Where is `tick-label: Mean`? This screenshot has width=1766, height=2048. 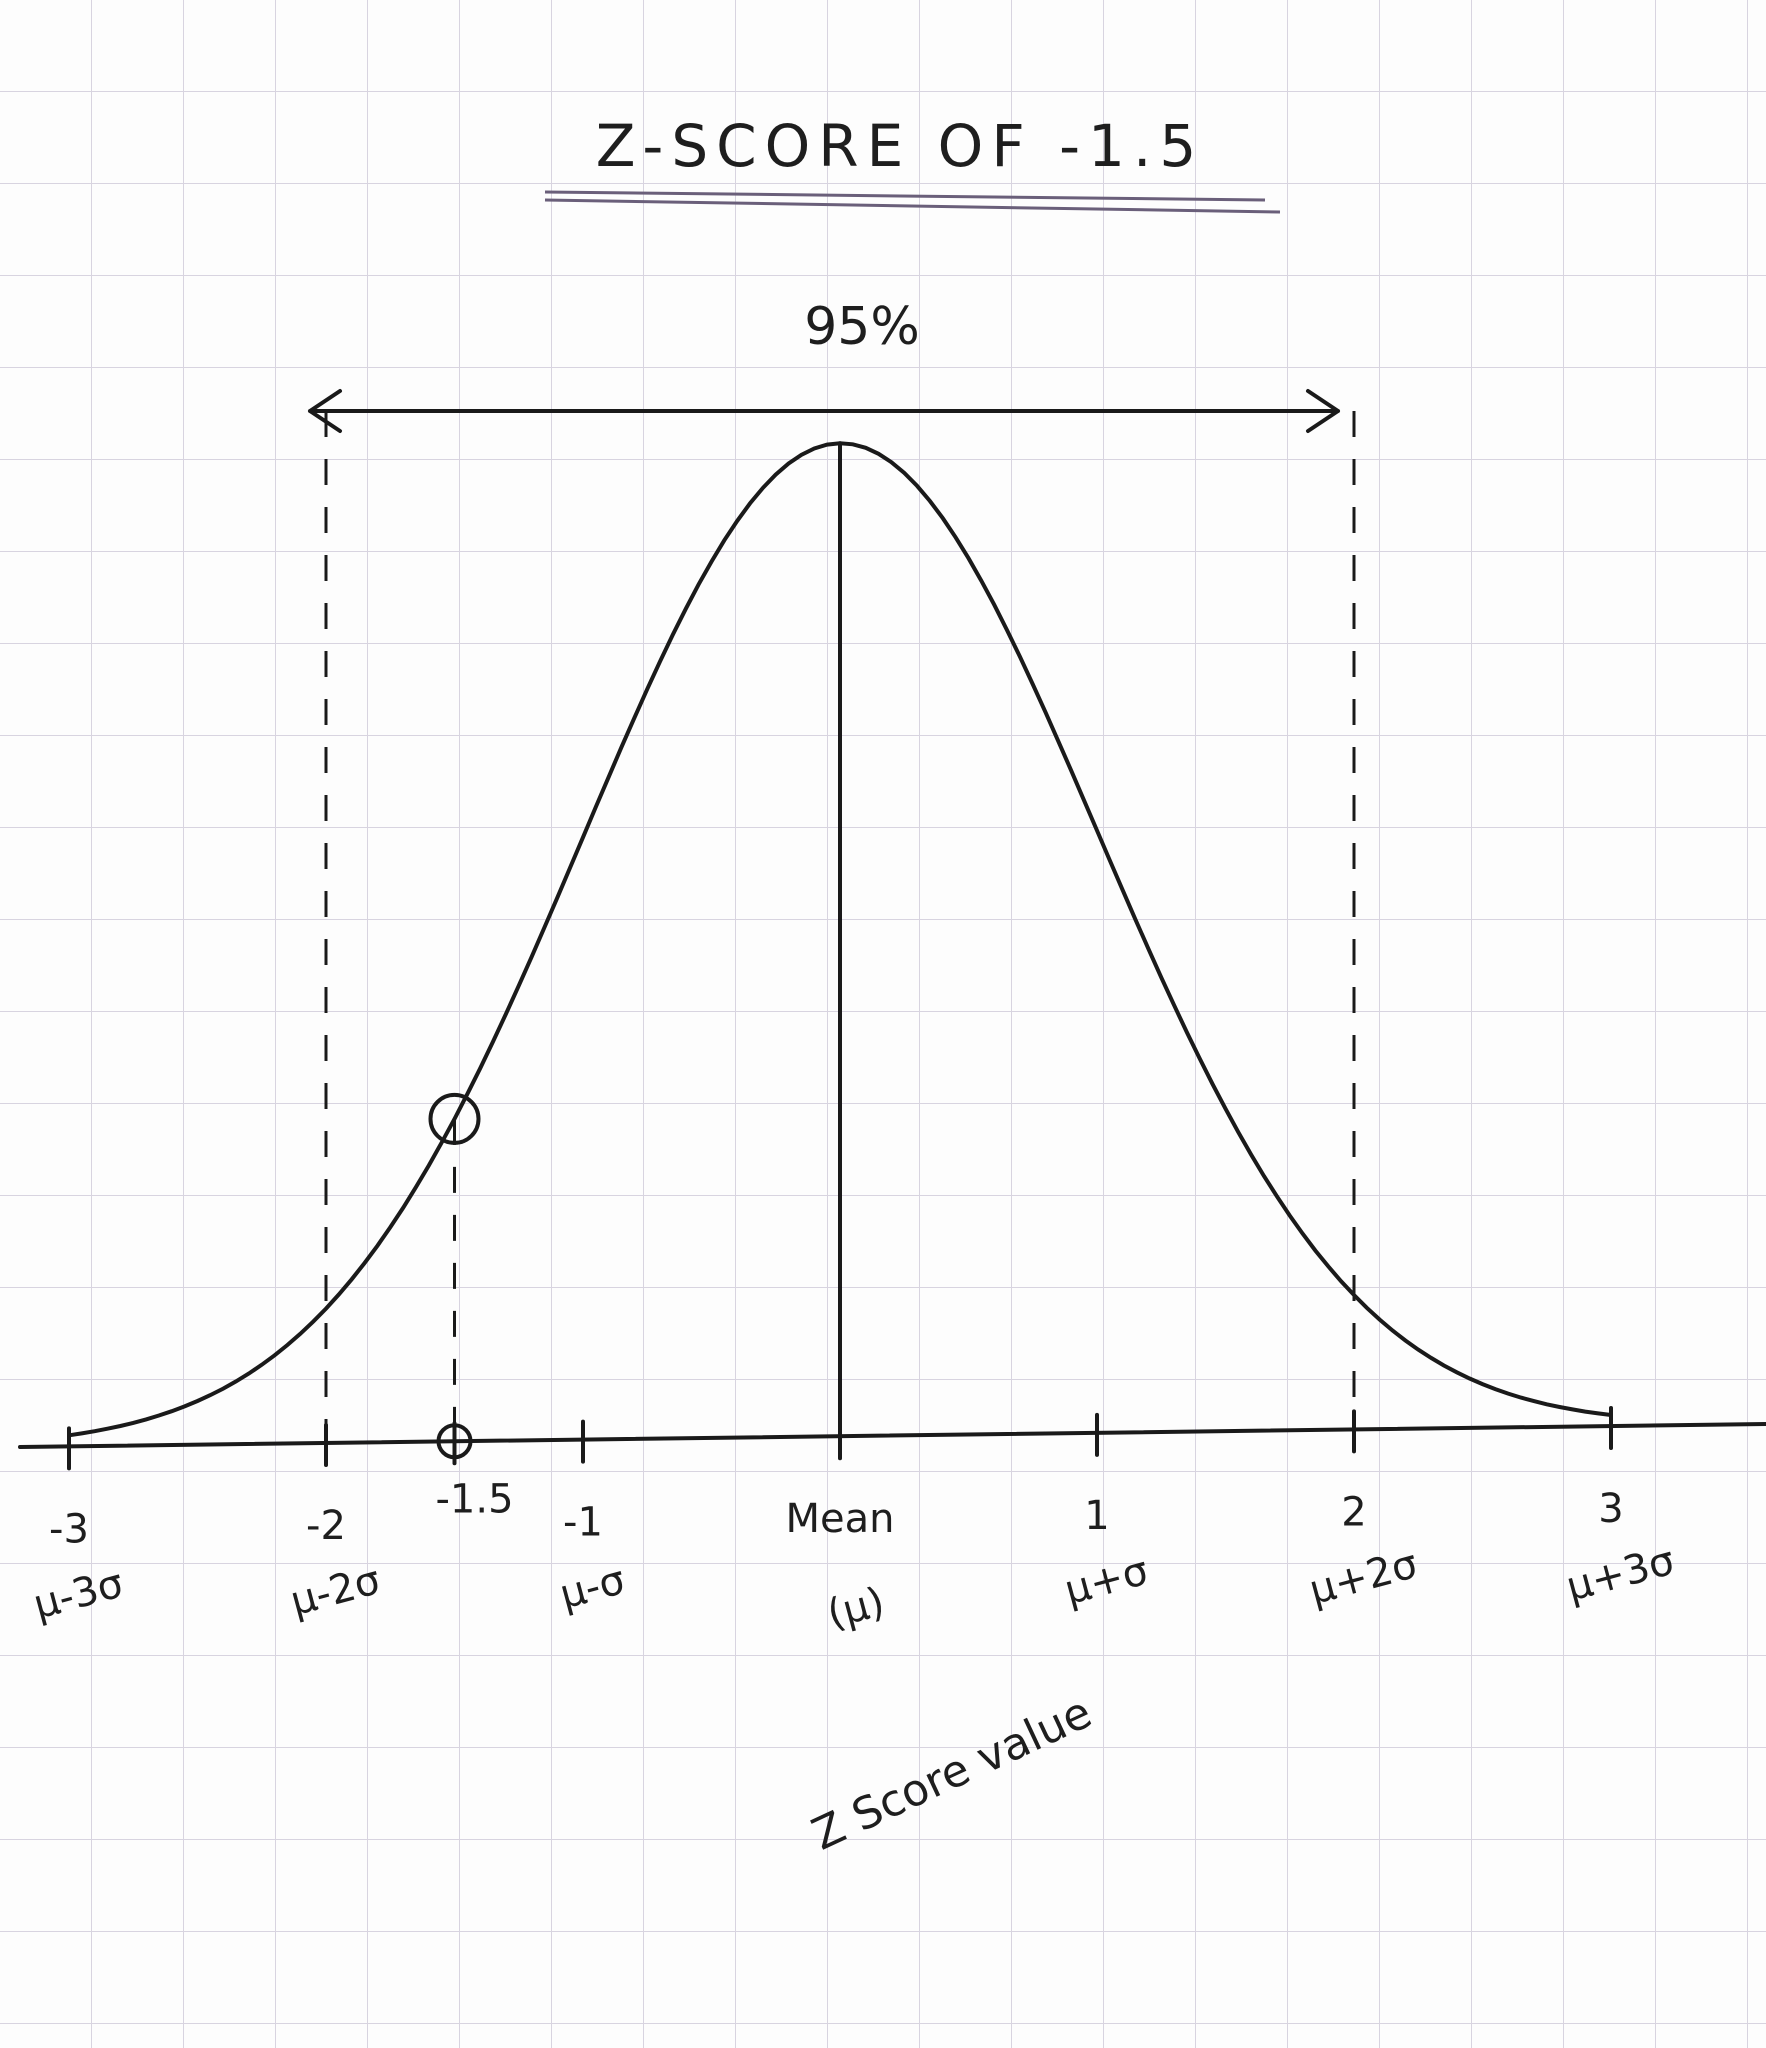 tick-label: Mean is located at coordinates (840, 1519).